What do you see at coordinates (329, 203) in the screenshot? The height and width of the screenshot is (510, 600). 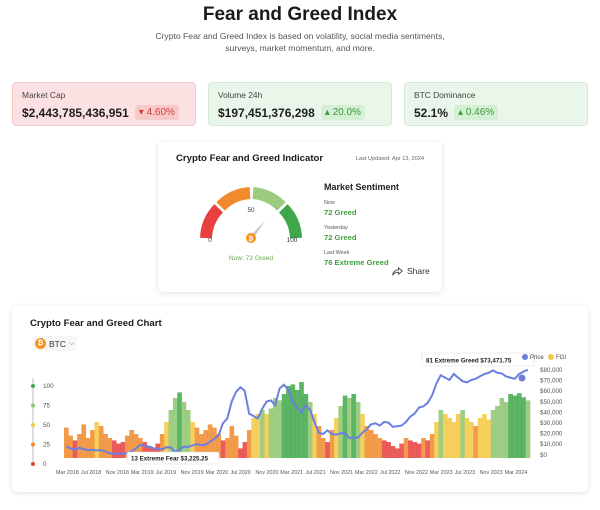 I see `sentiment-now-label: Now` at bounding box center [329, 203].